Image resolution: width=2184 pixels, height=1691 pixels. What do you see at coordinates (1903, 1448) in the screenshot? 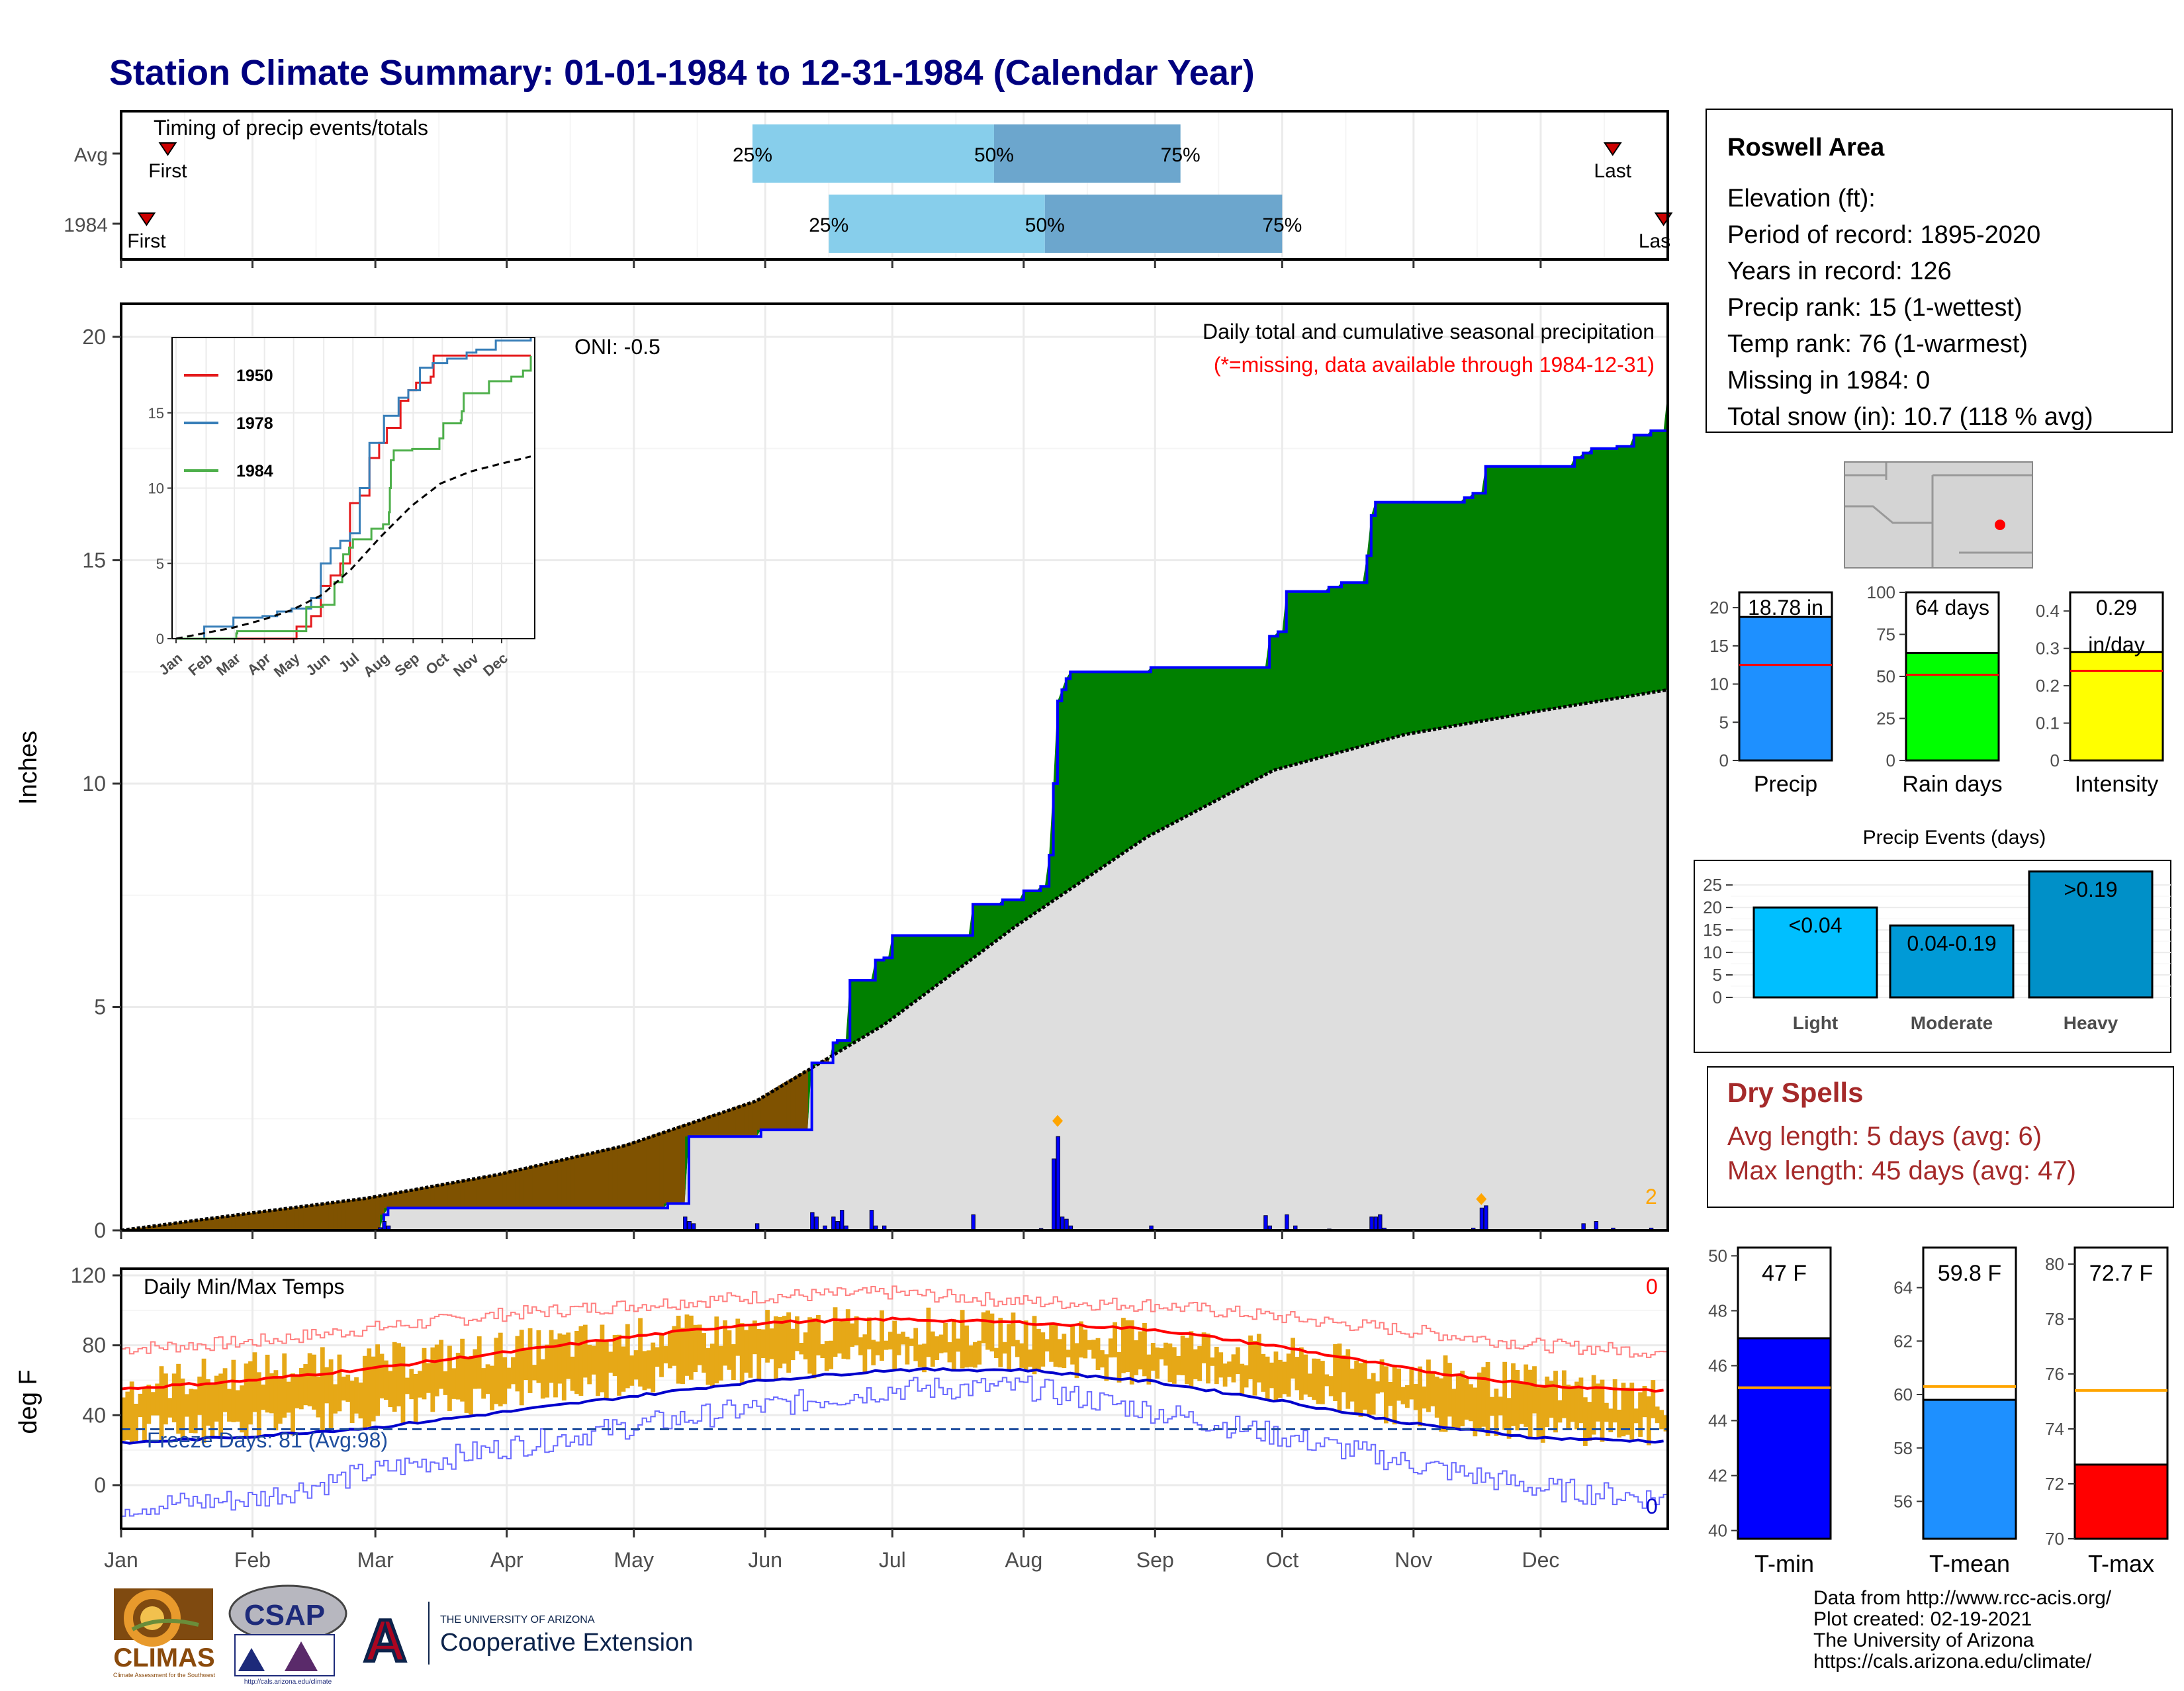
I see `temp-summary-ytick-label: 58` at bounding box center [1903, 1448].